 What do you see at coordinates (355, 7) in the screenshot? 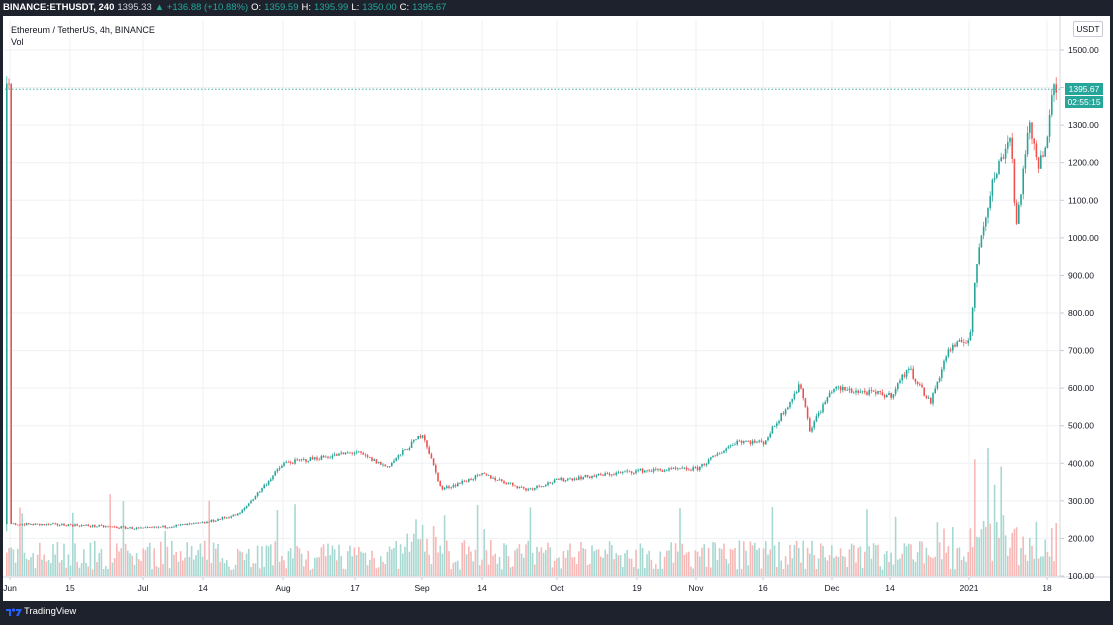
I see `low-label: L:` at bounding box center [355, 7].